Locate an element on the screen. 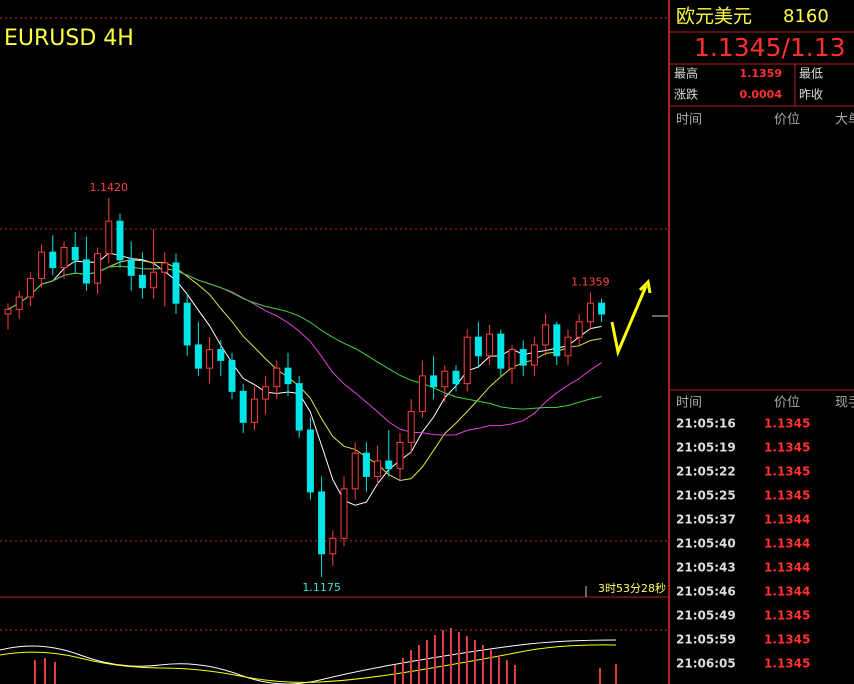 This screenshot has height=684, width=854. signal-line is located at coordinates (308, 663).